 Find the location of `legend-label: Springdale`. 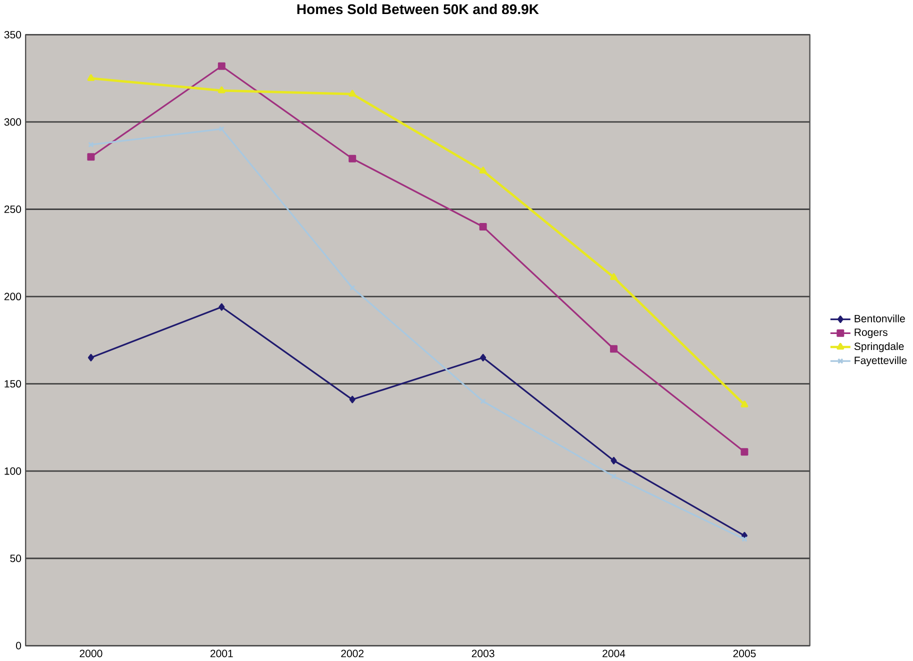

legend-label: Springdale is located at coordinates (879, 347).